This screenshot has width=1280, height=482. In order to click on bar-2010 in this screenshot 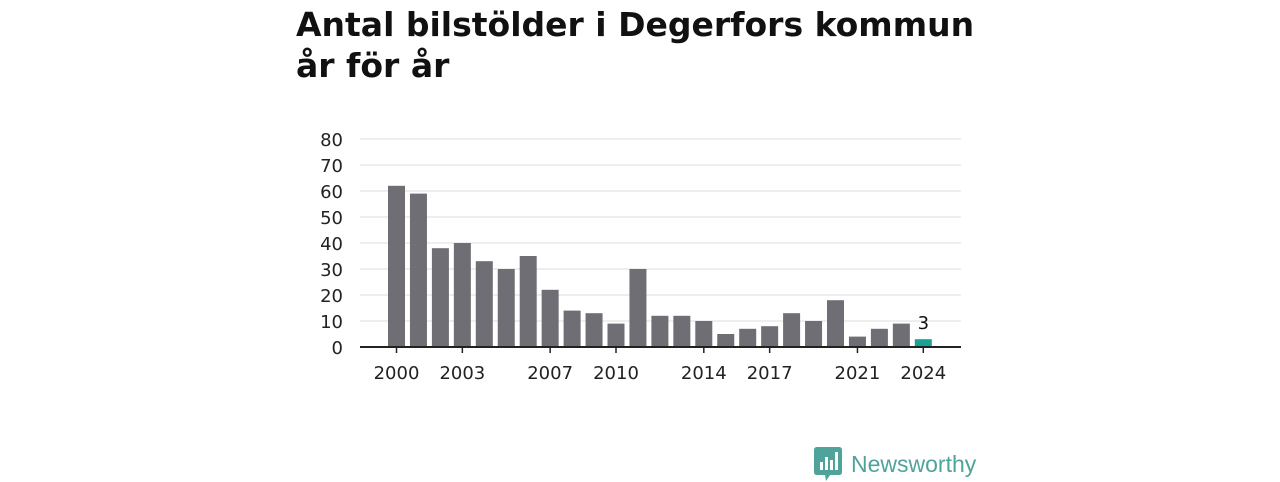, I will do `click(616, 335)`.